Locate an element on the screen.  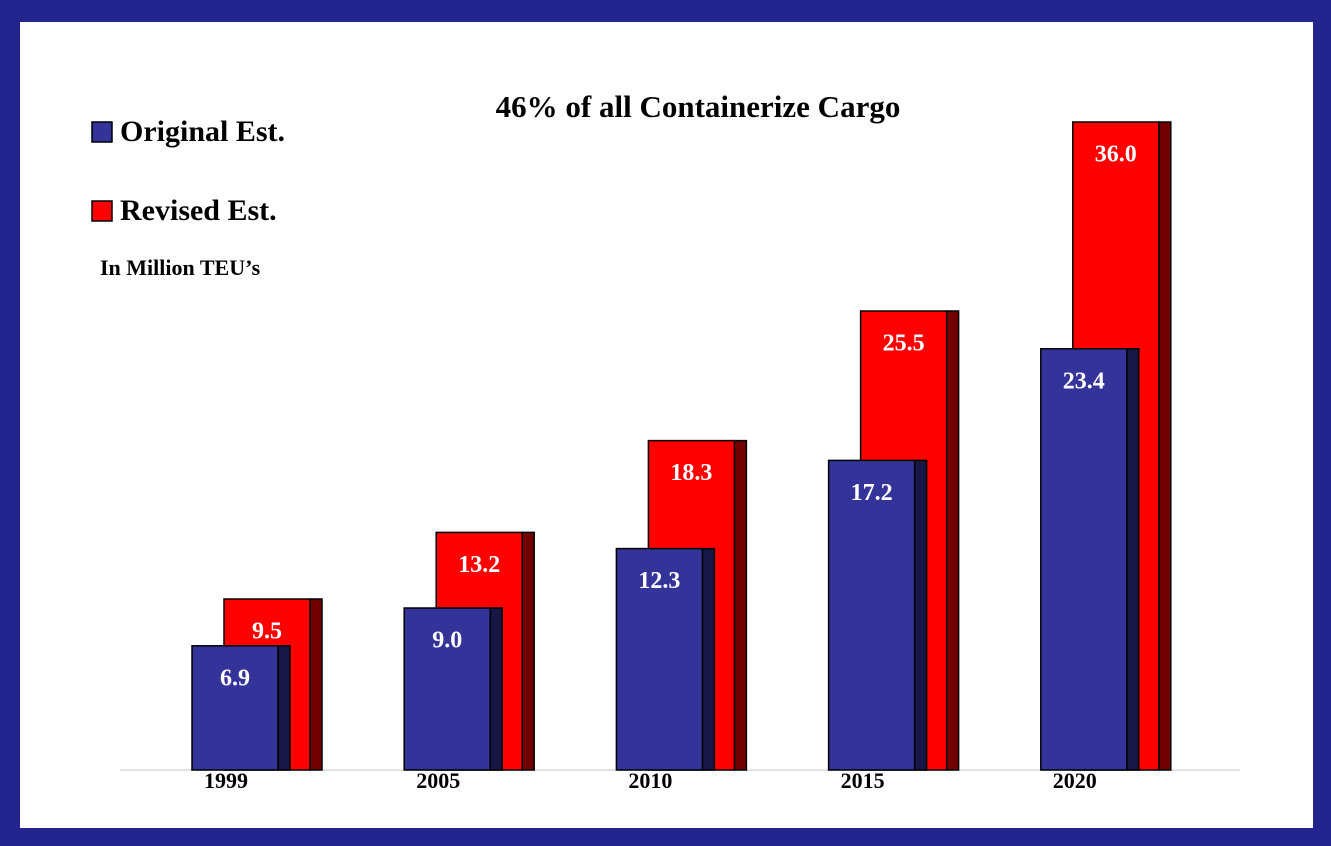
x-tick-label: 1999 is located at coordinates (226, 780).